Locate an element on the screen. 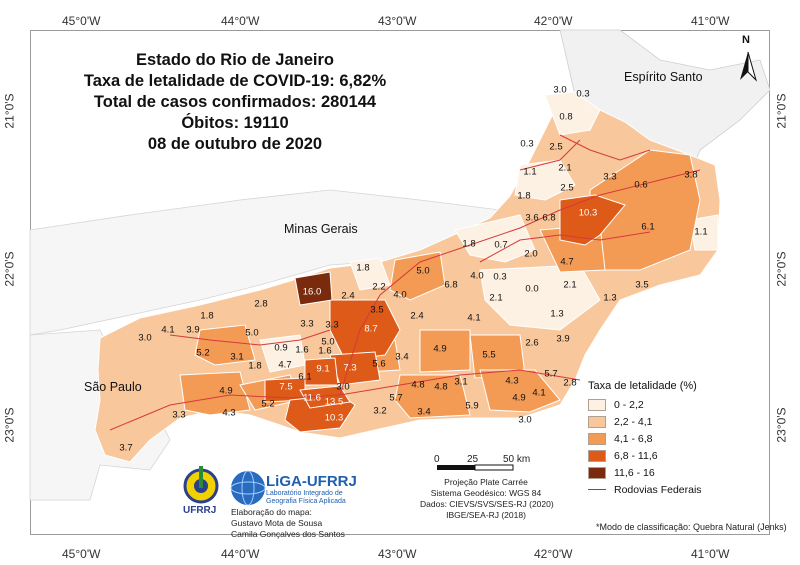 This screenshot has width=800, height=565. north-arrow-icon is located at coordinates (749, 66).